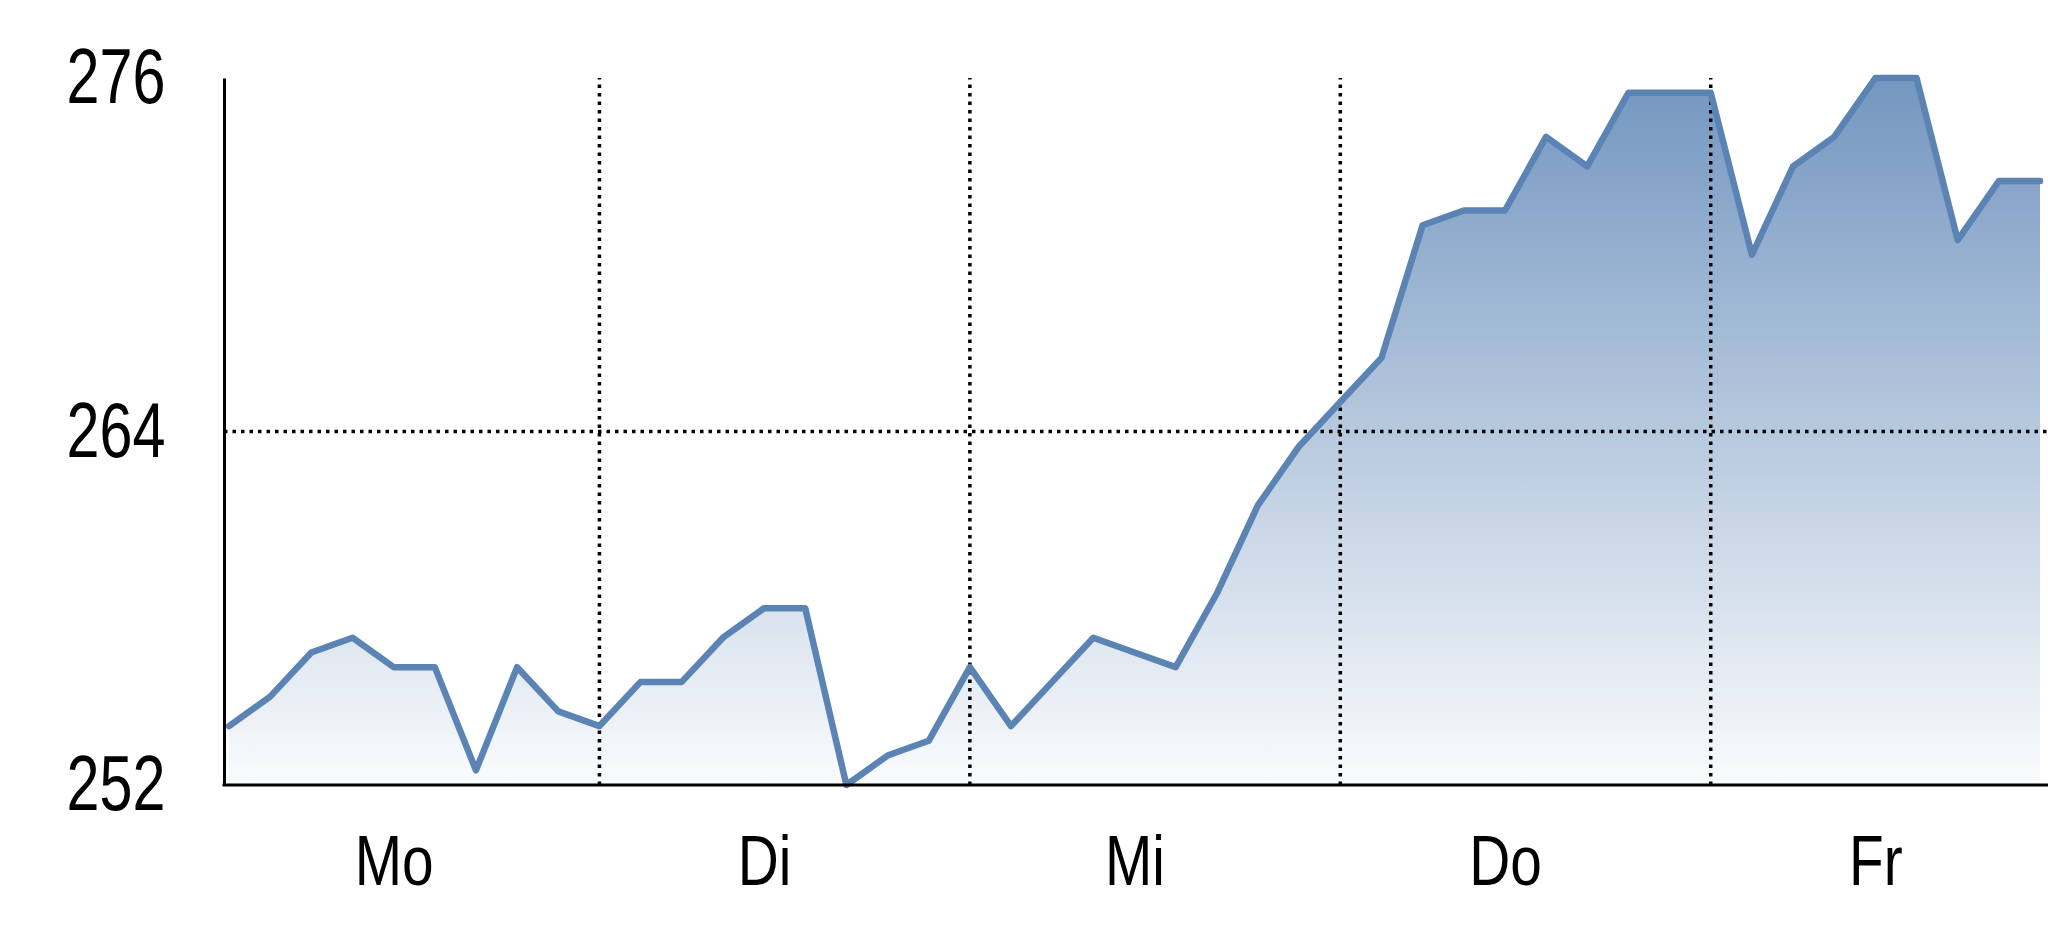  I want to click on x-tick-label: Fr, so click(1876, 861).